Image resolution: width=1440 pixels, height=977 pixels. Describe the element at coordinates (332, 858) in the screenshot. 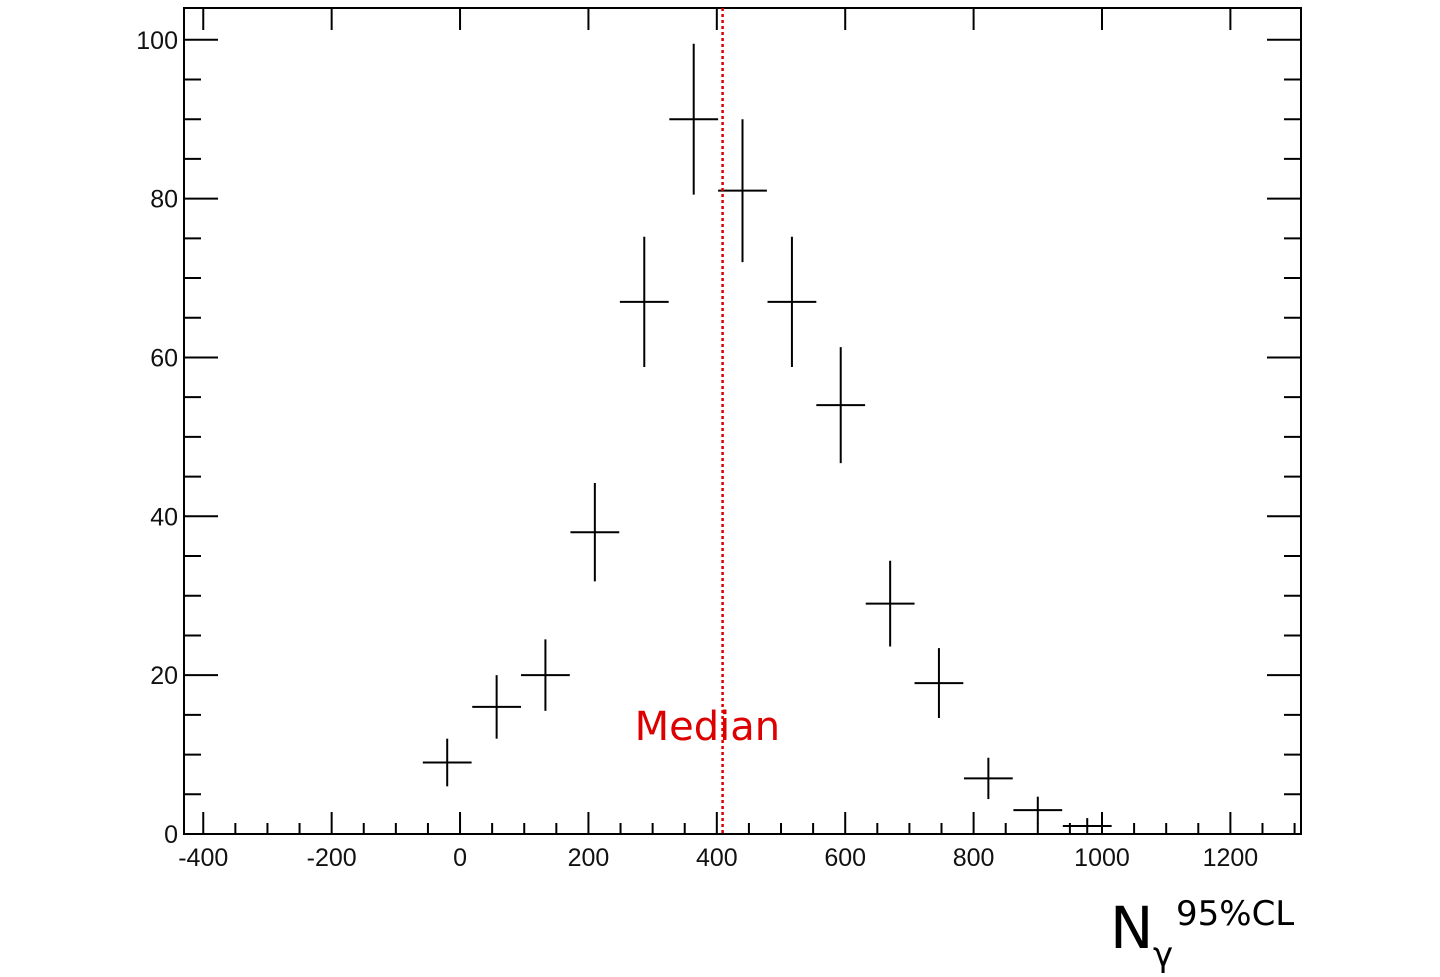

I see `x-tick-label: -200` at that location.